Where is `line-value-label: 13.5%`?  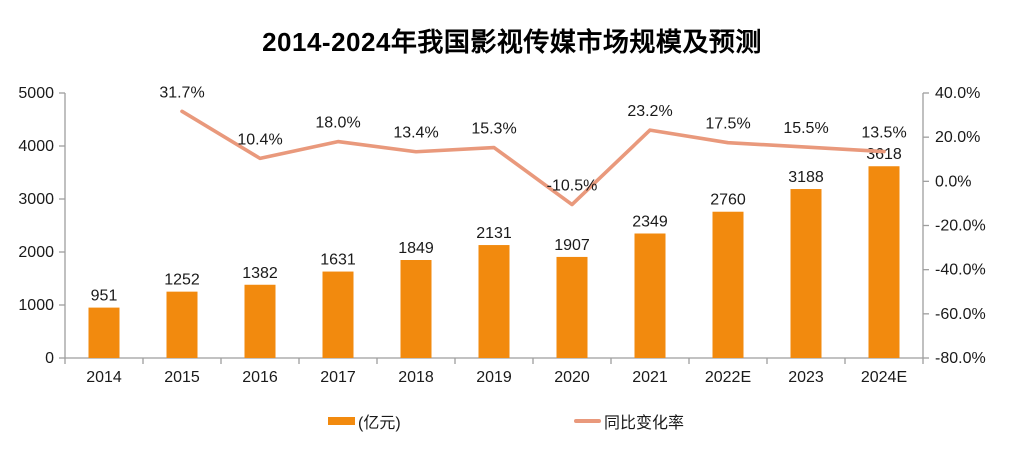 line-value-label: 13.5% is located at coordinates (883, 133).